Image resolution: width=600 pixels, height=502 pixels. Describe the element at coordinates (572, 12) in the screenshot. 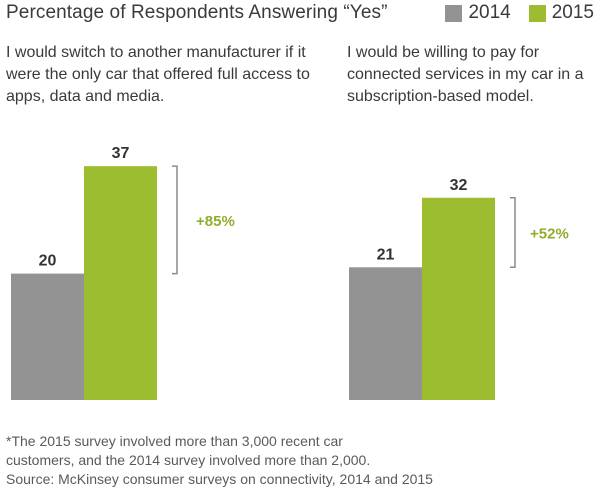

I see `legend-label-2015: 2015` at that location.